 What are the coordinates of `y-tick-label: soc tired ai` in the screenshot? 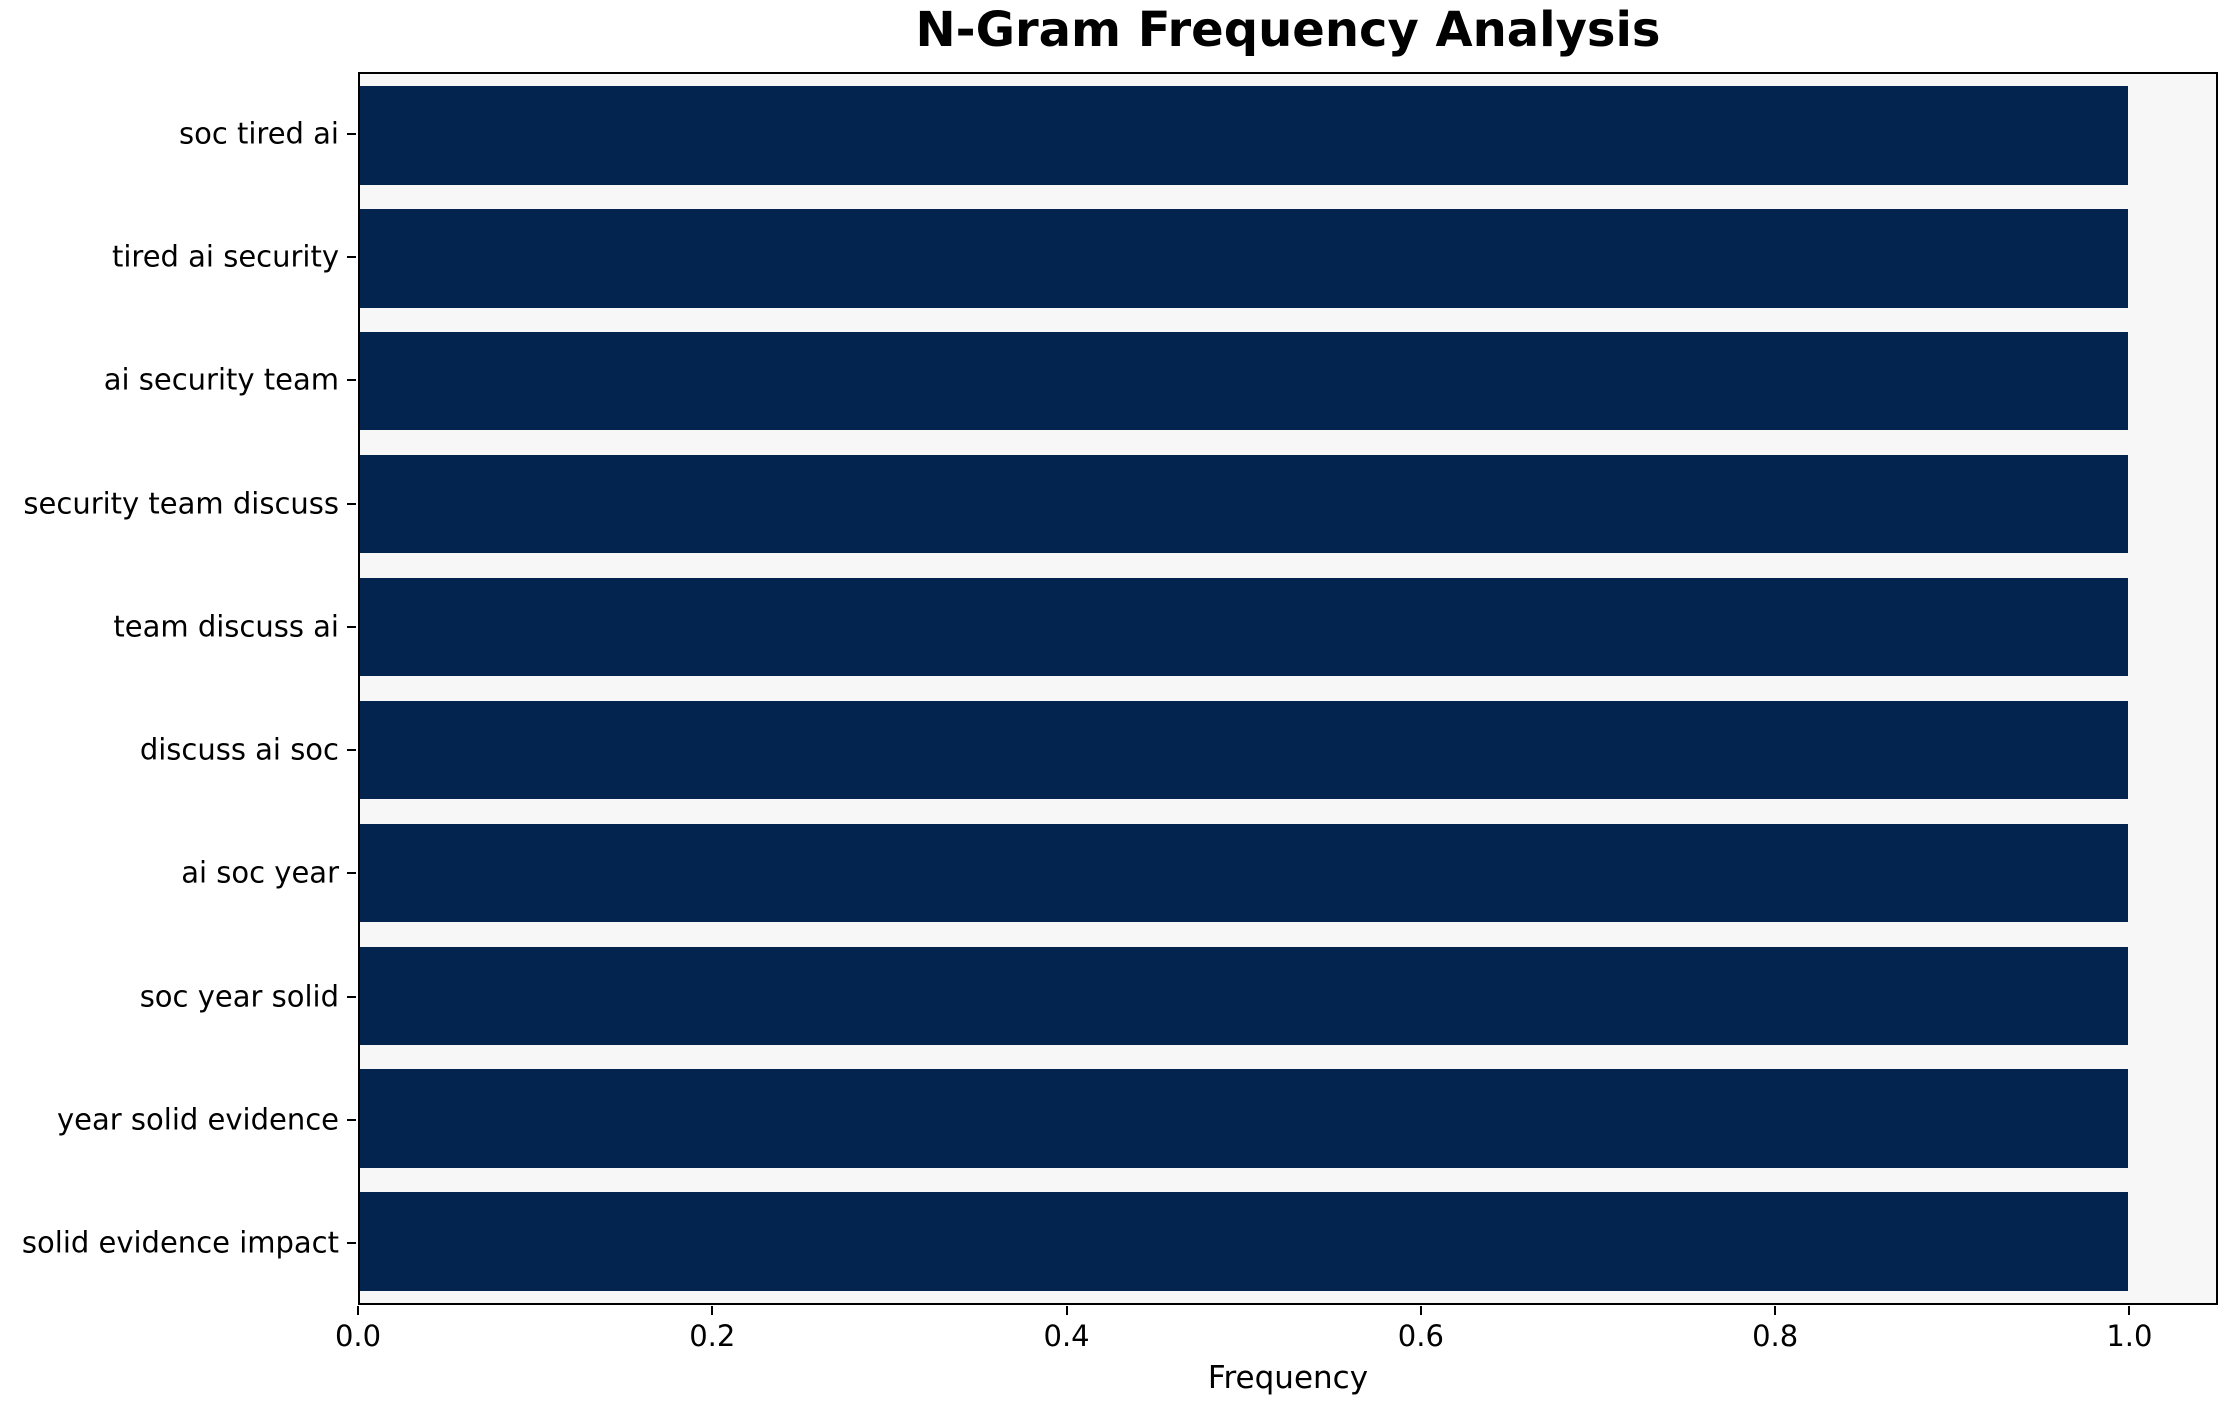 It's located at (258, 133).